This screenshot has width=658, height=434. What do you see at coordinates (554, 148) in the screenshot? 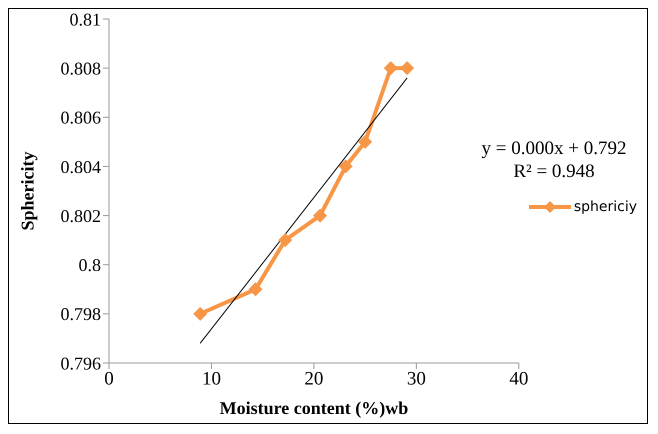
I see `annotation: y = 0.000x + 0.792` at bounding box center [554, 148].